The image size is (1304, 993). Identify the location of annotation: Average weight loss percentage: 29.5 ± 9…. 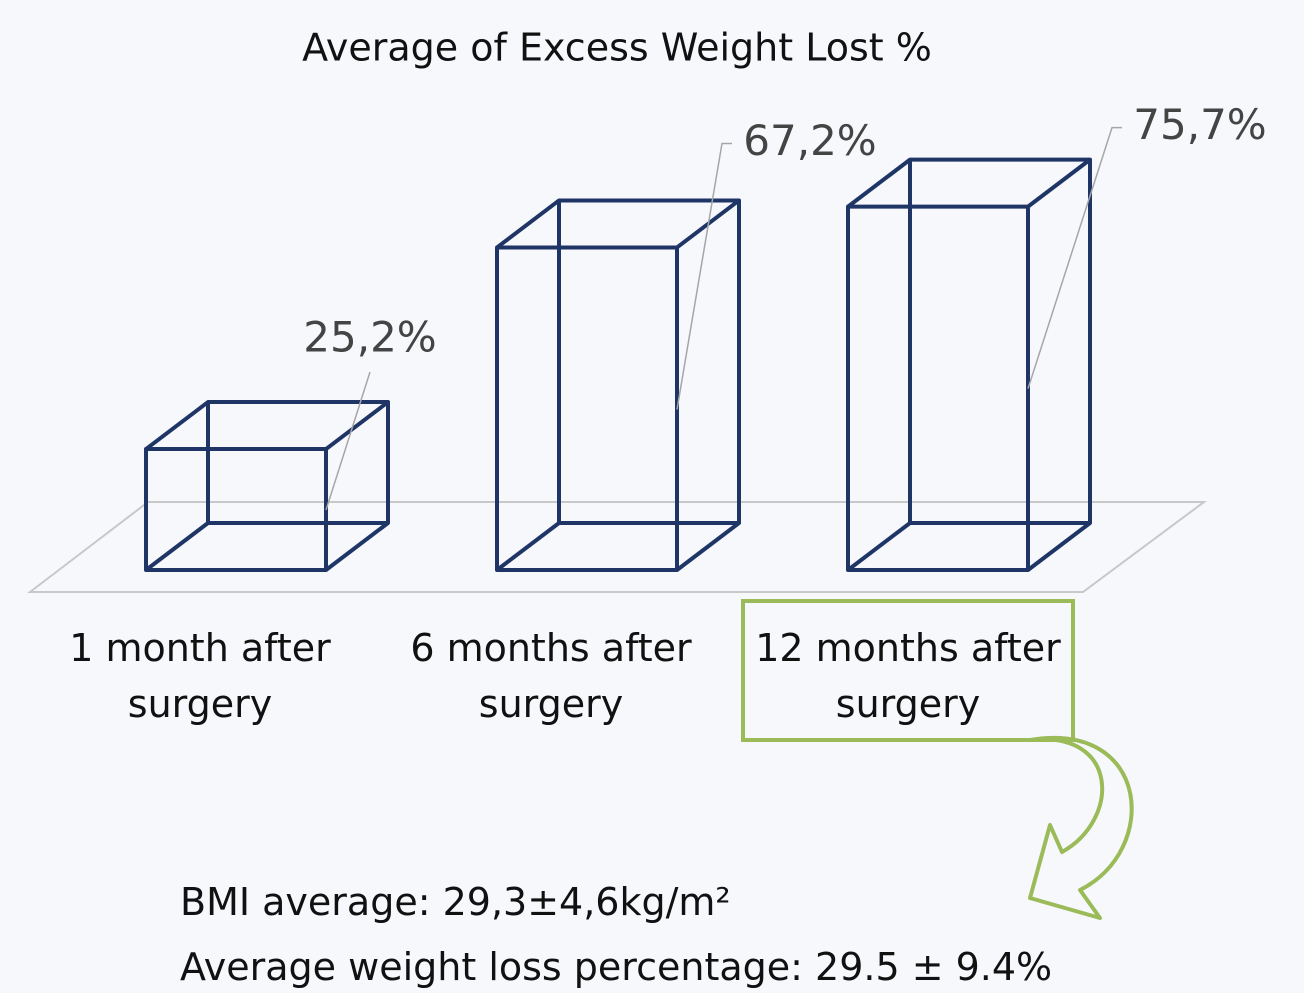
(616, 967).